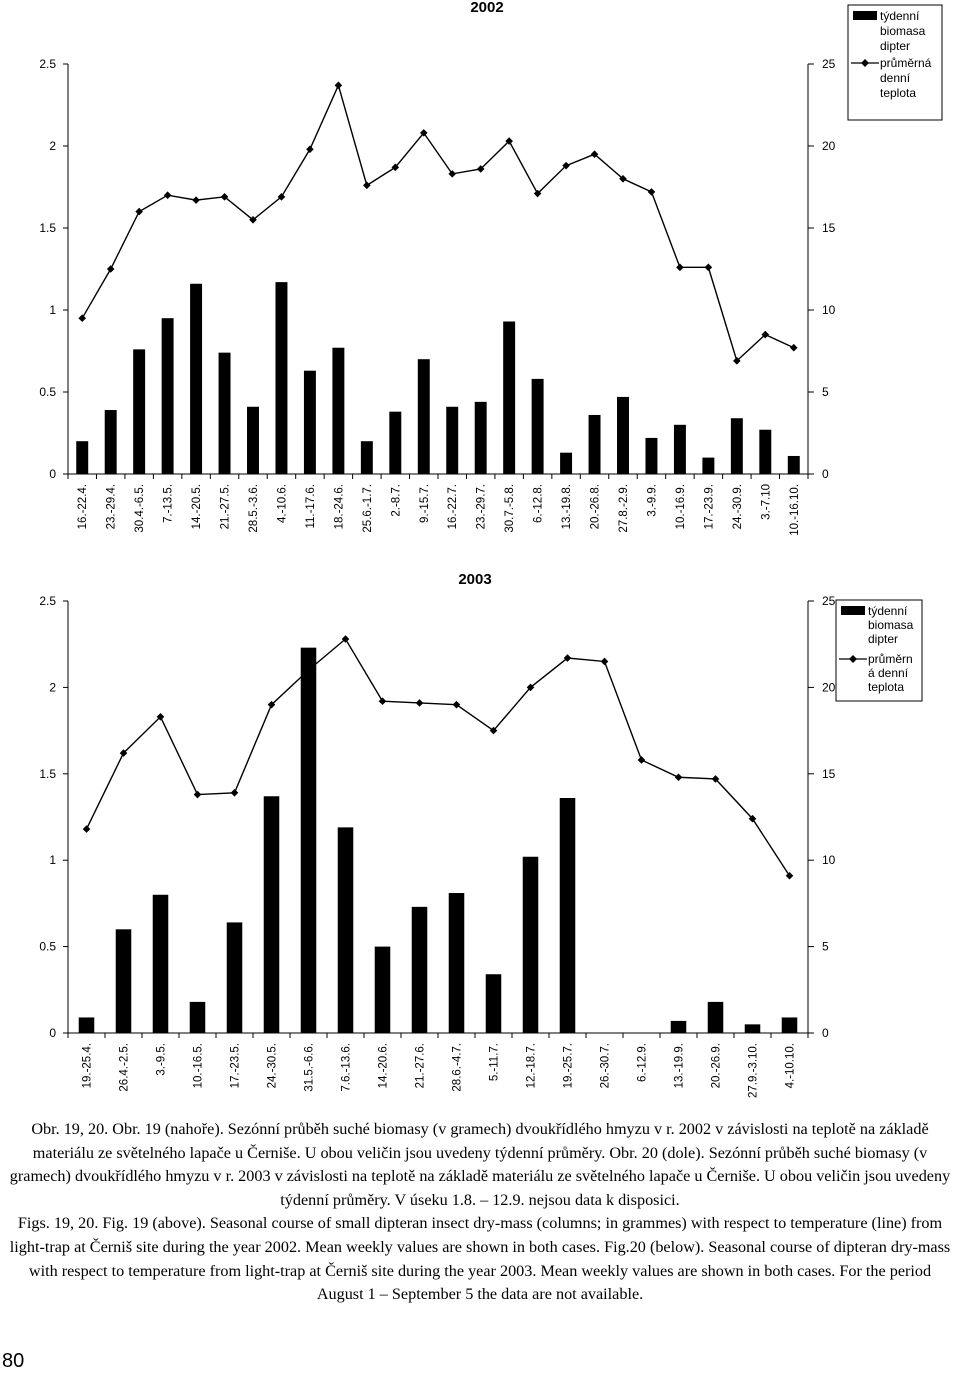 Image resolution: width=960 pixels, height=1373 pixels. What do you see at coordinates (140, 508) in the screenshot?
I see `x-category-label: 30.4.-6.5.` at bounding box center [140, 508].